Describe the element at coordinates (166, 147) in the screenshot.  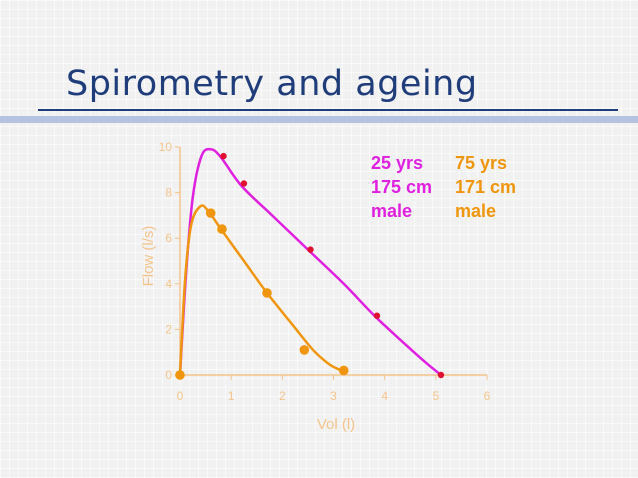
I see `y-tick-label: 10` at that location.